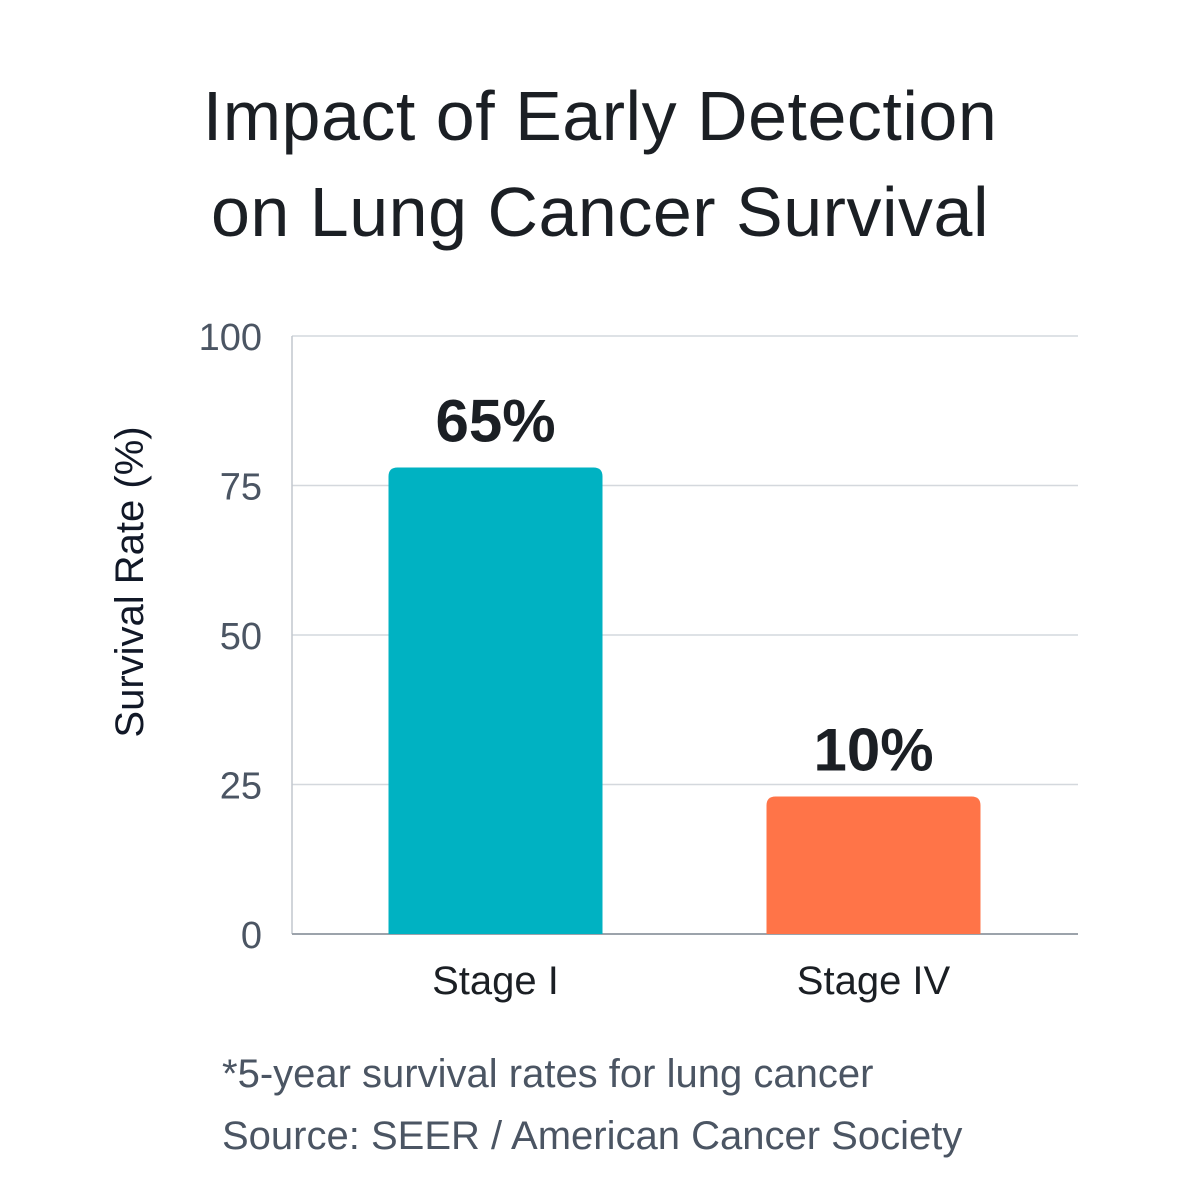 This screenshot has width=1200, height=1200. I want to click on y-tick-label: 25, so click(241, 787).